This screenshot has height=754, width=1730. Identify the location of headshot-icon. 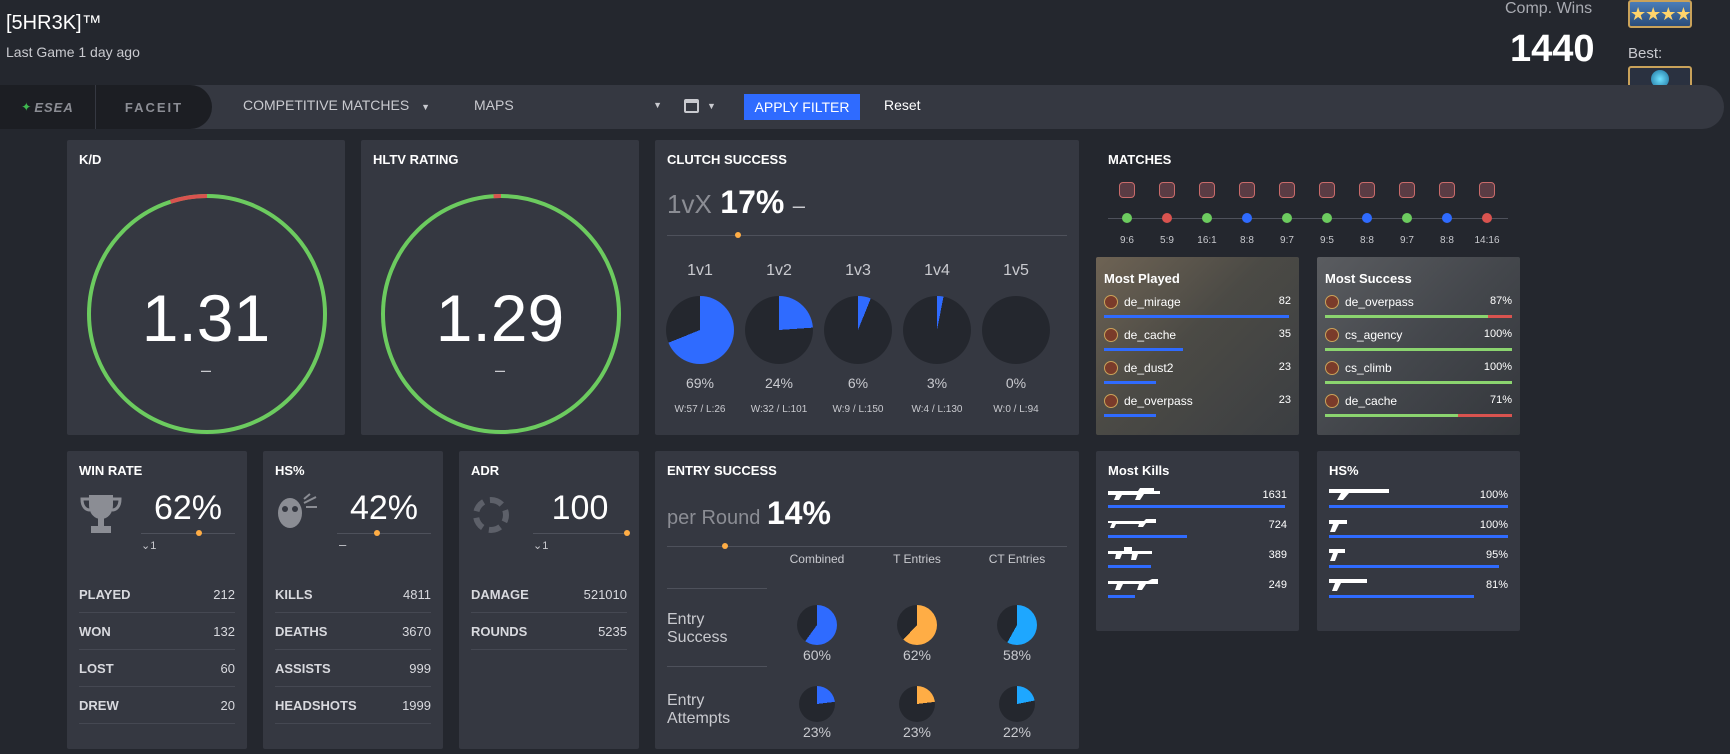
(297, 514).